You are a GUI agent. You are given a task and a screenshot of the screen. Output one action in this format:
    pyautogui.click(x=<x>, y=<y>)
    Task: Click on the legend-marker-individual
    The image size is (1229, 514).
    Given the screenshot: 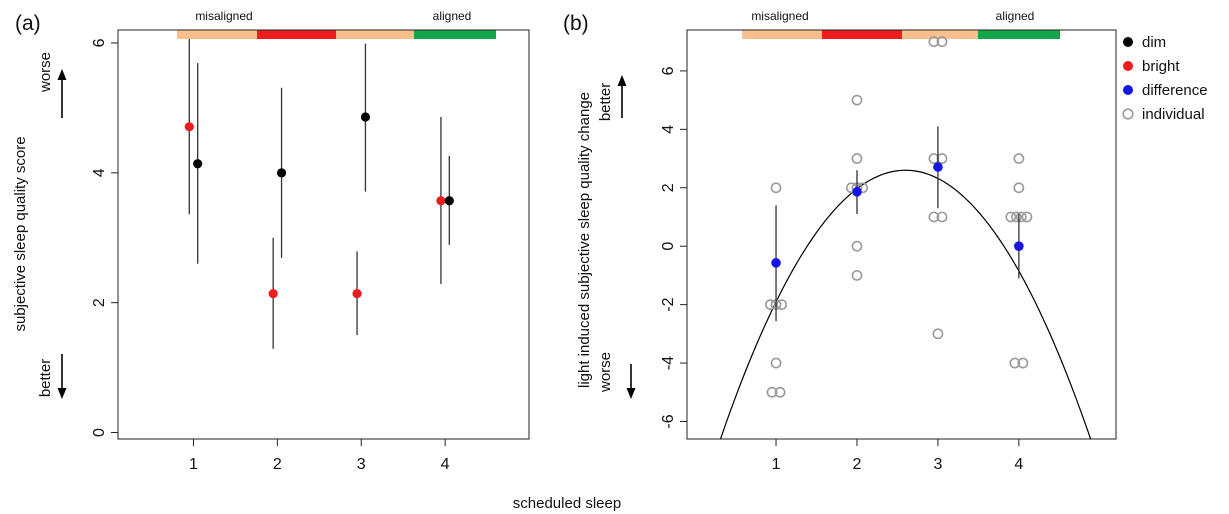 What is the action you would take?
    pyautogui.click(x=1128, y=114)
    